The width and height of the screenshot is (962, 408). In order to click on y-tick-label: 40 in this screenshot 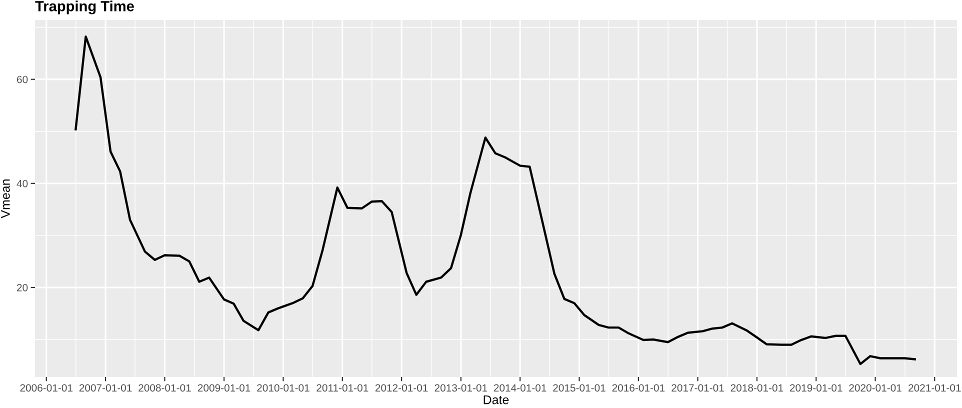, I will do `click(22, 184)`.